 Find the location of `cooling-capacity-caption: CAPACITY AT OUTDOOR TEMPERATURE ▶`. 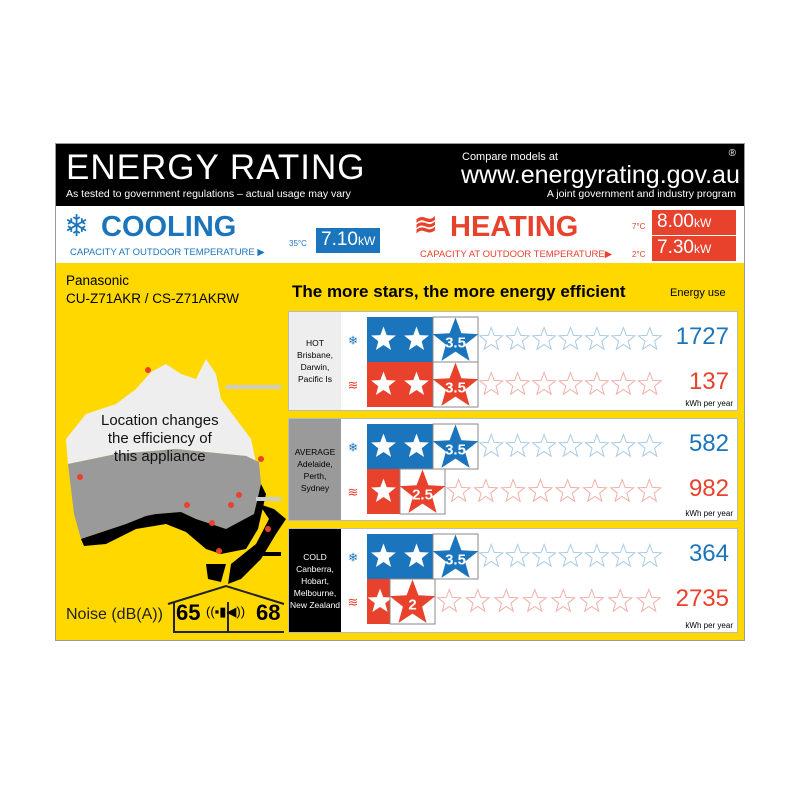

cooling-capacity-caption: CAPACITY AT OUTDOOR TEMPERATURE ▶ is located at coordinates (167, 252).